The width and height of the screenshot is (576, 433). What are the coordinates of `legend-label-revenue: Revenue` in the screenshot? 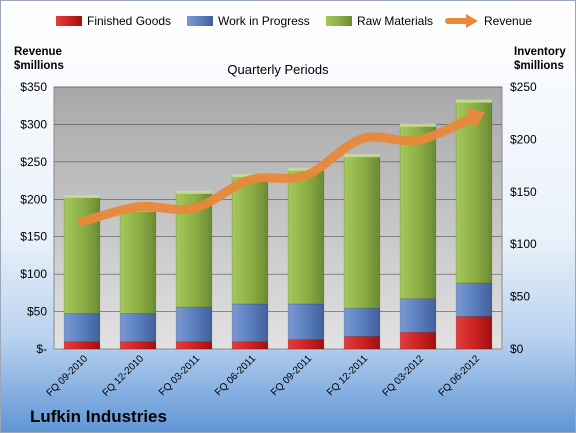 It's located at (508, 21).